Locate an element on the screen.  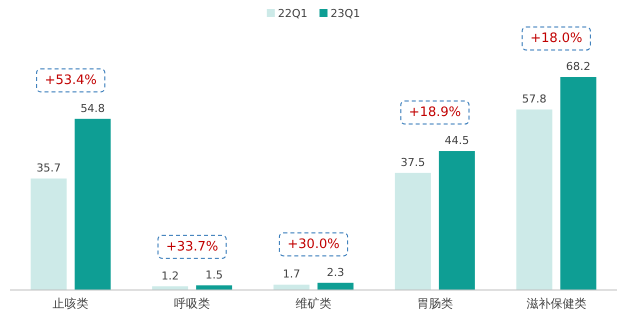
data-label: 1.7 is located at coordinates (291, 274).